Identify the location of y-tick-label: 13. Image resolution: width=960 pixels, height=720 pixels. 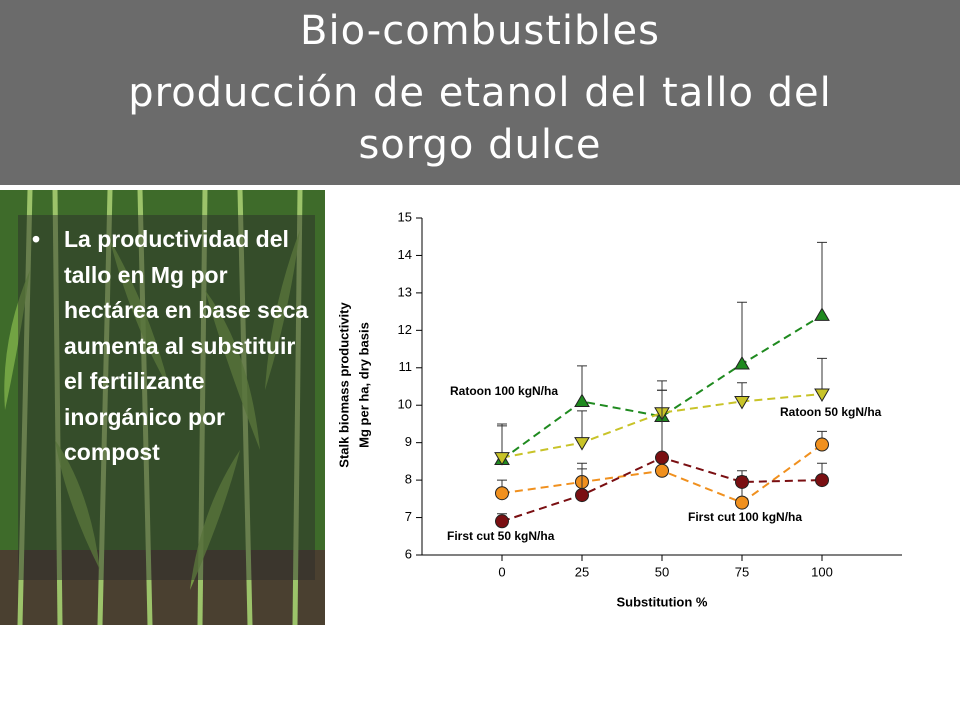
(405, 291).